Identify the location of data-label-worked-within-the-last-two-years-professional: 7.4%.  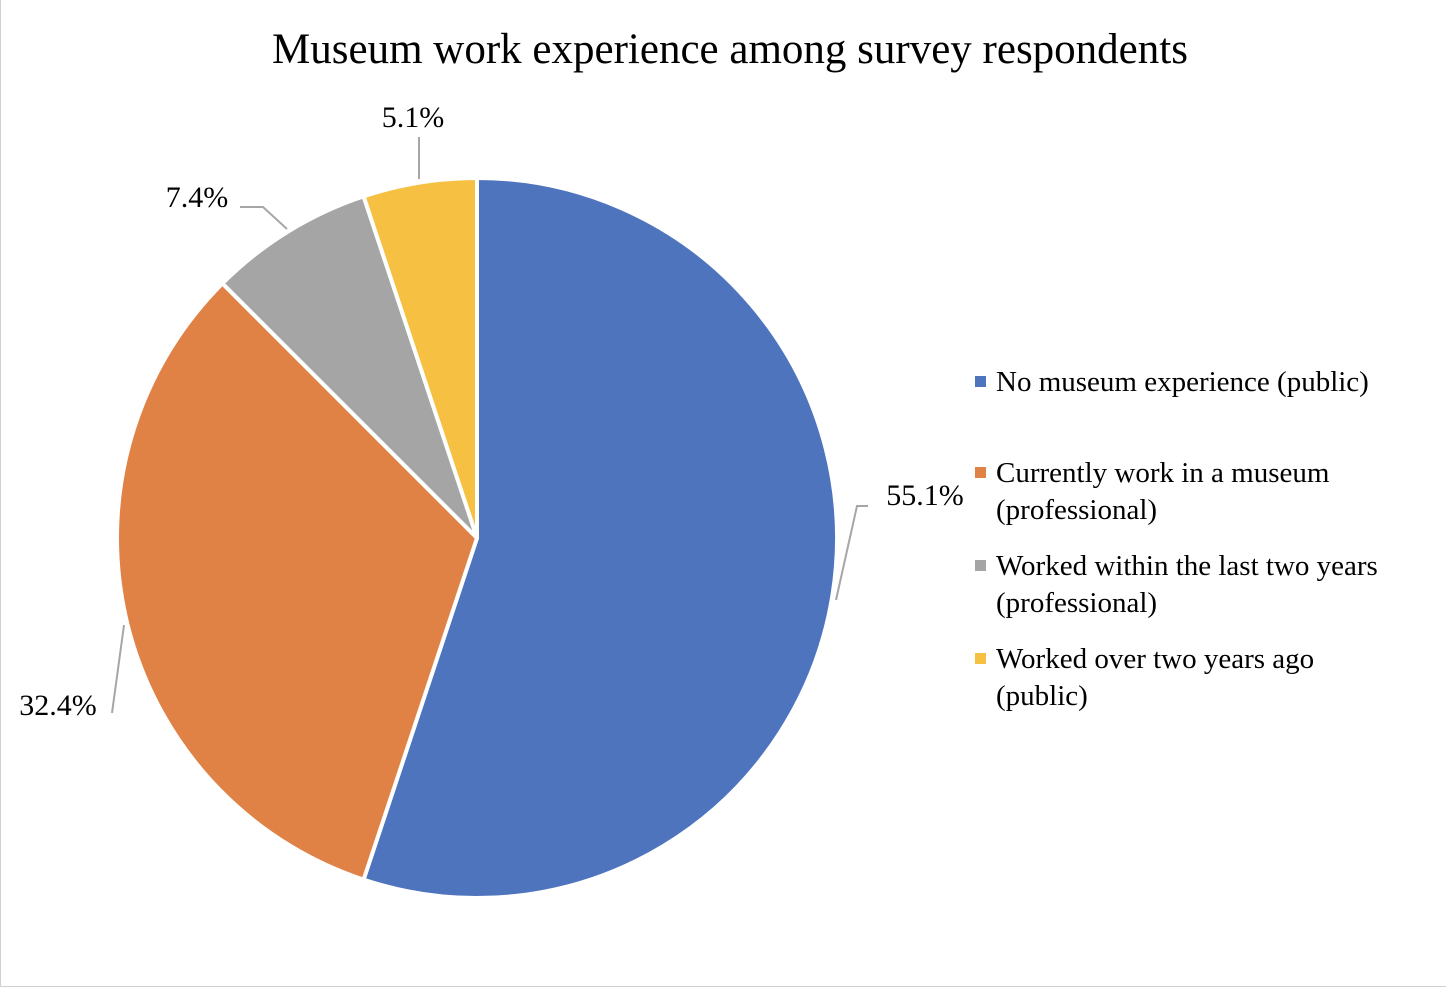
(197, 197).